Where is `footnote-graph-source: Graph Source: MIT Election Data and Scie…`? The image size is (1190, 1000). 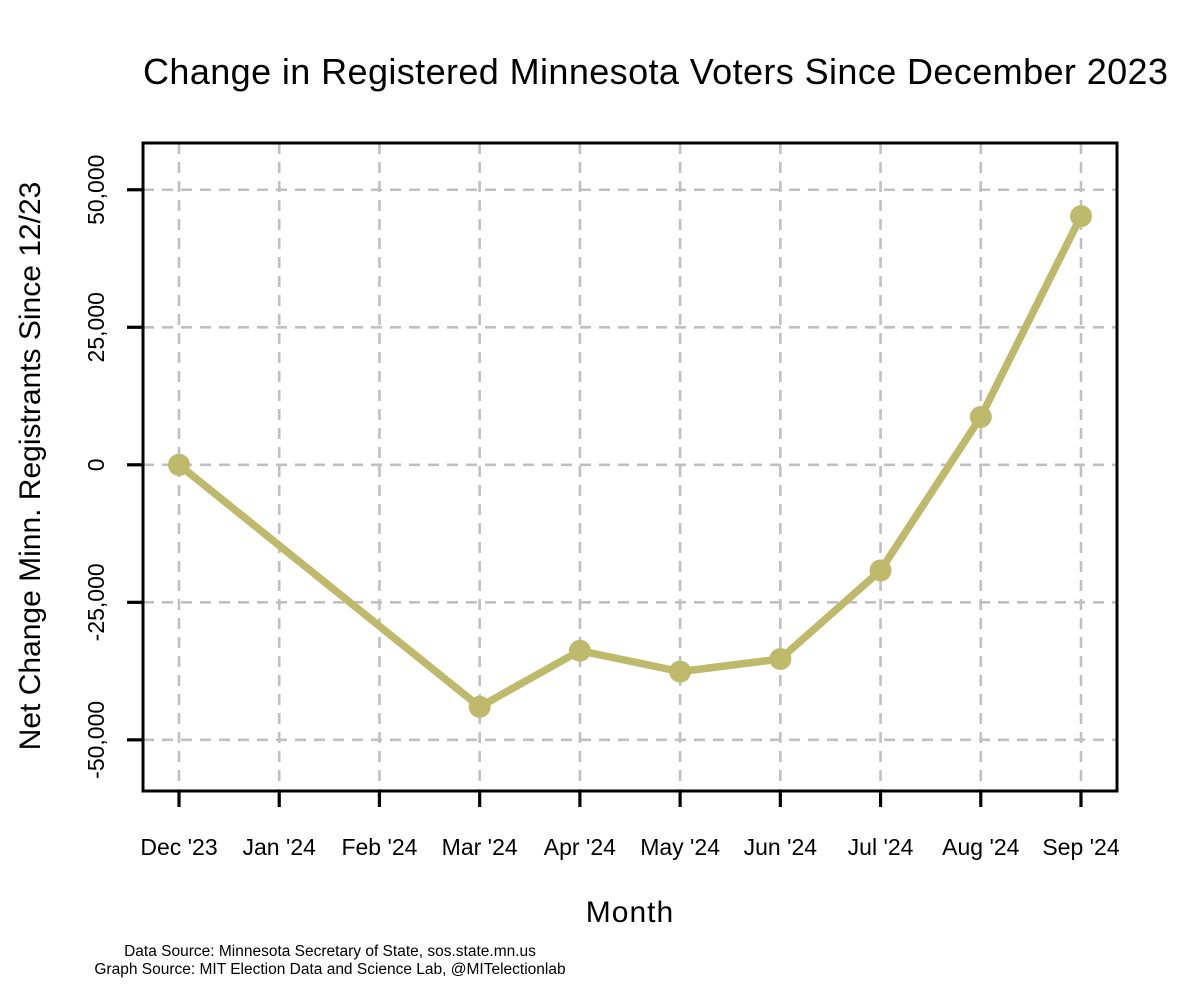
footnote-graph-source: Graph Source: MIT Election Data and Scie… is located at coordinates (330, 969).